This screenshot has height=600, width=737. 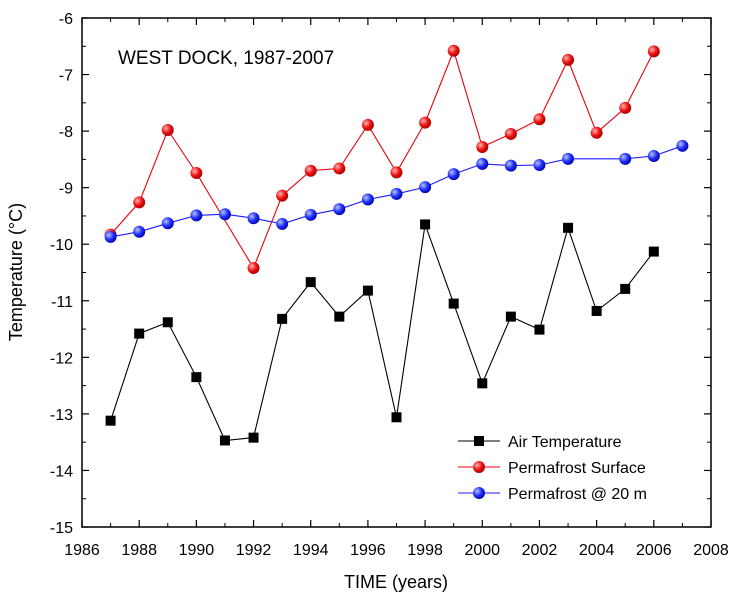 What do you see at coordinates (61, 415) in the screenshot?
I see `y-tick-label: -13` at bounding box center [61, 415].